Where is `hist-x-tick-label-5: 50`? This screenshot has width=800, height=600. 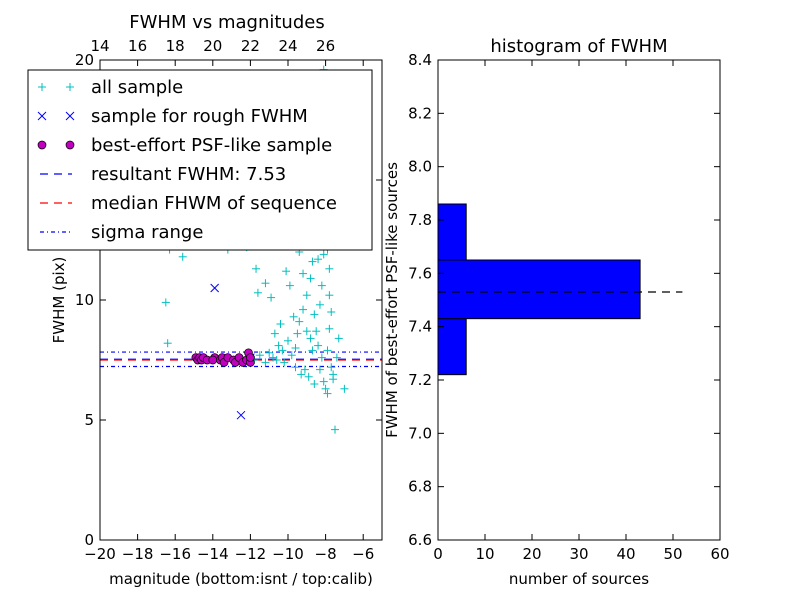 hist-x-tick-label-5: 50 is located at coordinates (672, 554).